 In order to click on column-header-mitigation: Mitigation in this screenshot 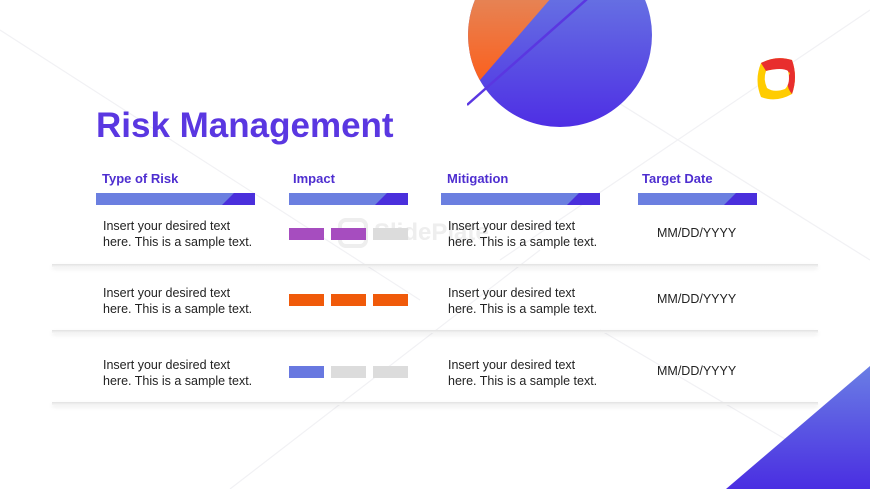, I will do `click(478, 178)`.